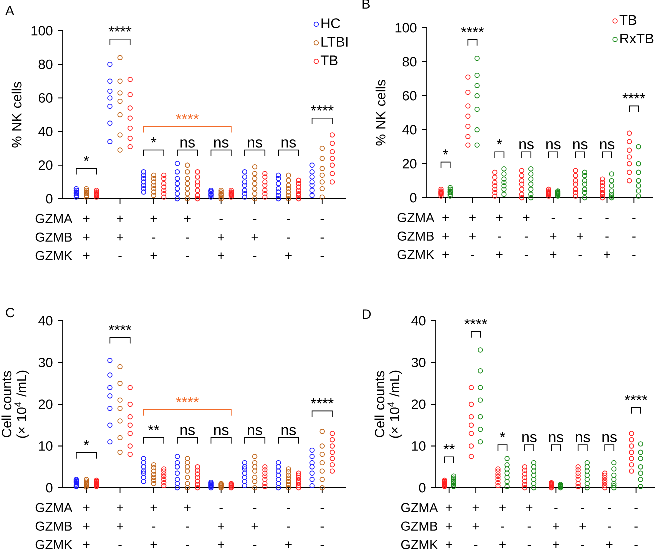 This screenshot has height=552, width=661. Describe the element at coordinates (331, 23) in the screenshot. I see `legend-label: HC` at that location.